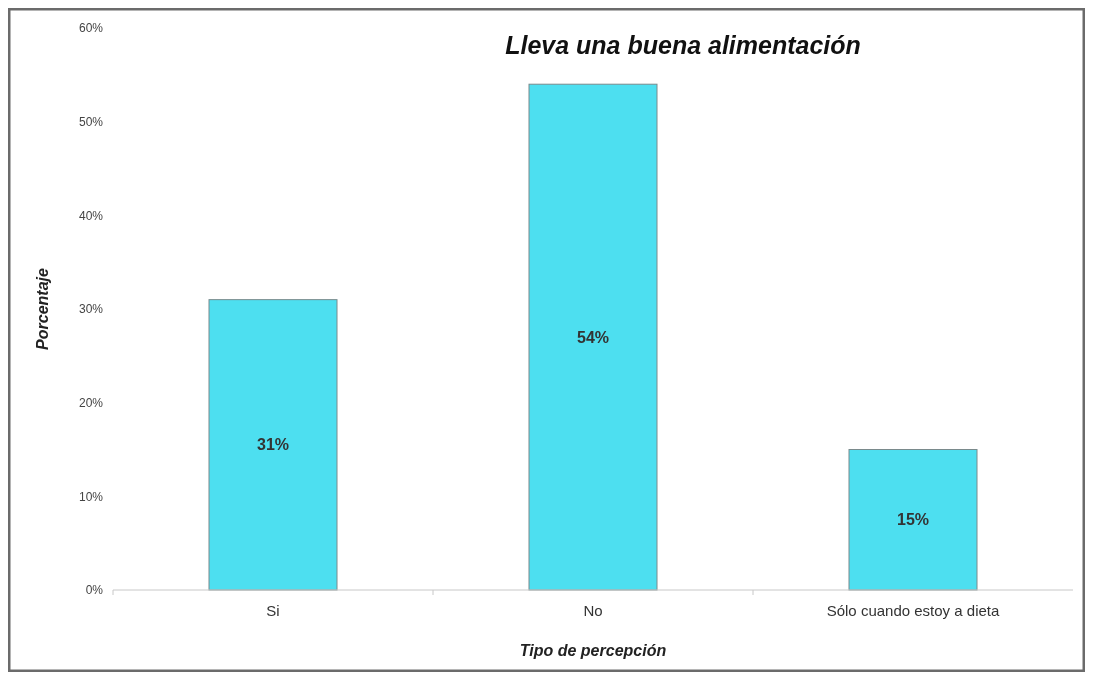 The image size is (1093, 680). Describe the element at coordinates (273, 610) in the screenshot. I see `x-tick-label: Si` at that location.